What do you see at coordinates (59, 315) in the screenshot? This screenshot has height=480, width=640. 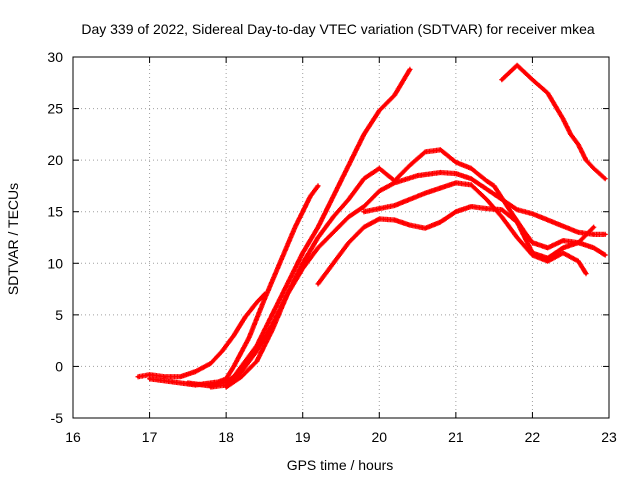 I see `y-tick-label: 5` at bounding box center [59, 315].